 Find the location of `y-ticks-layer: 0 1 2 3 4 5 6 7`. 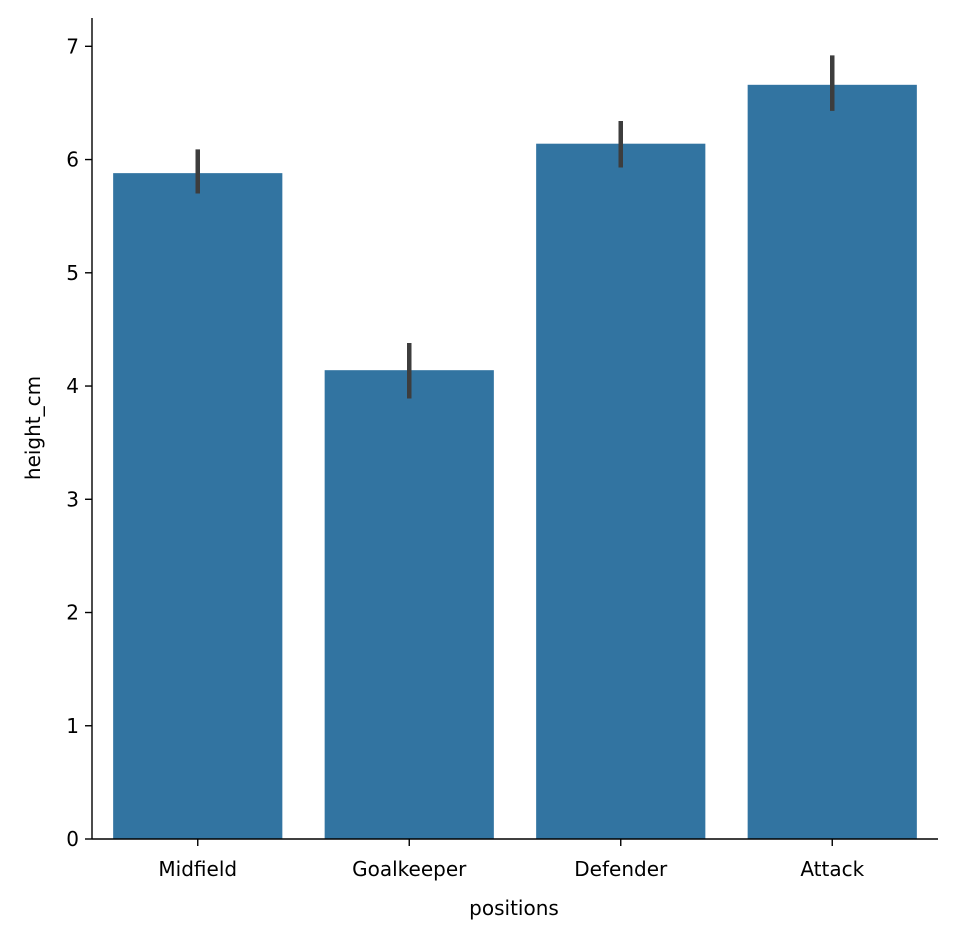

y-ticks-layer: 0 1 2 3 4 5 6 7 is located at coordinates (79, 442).